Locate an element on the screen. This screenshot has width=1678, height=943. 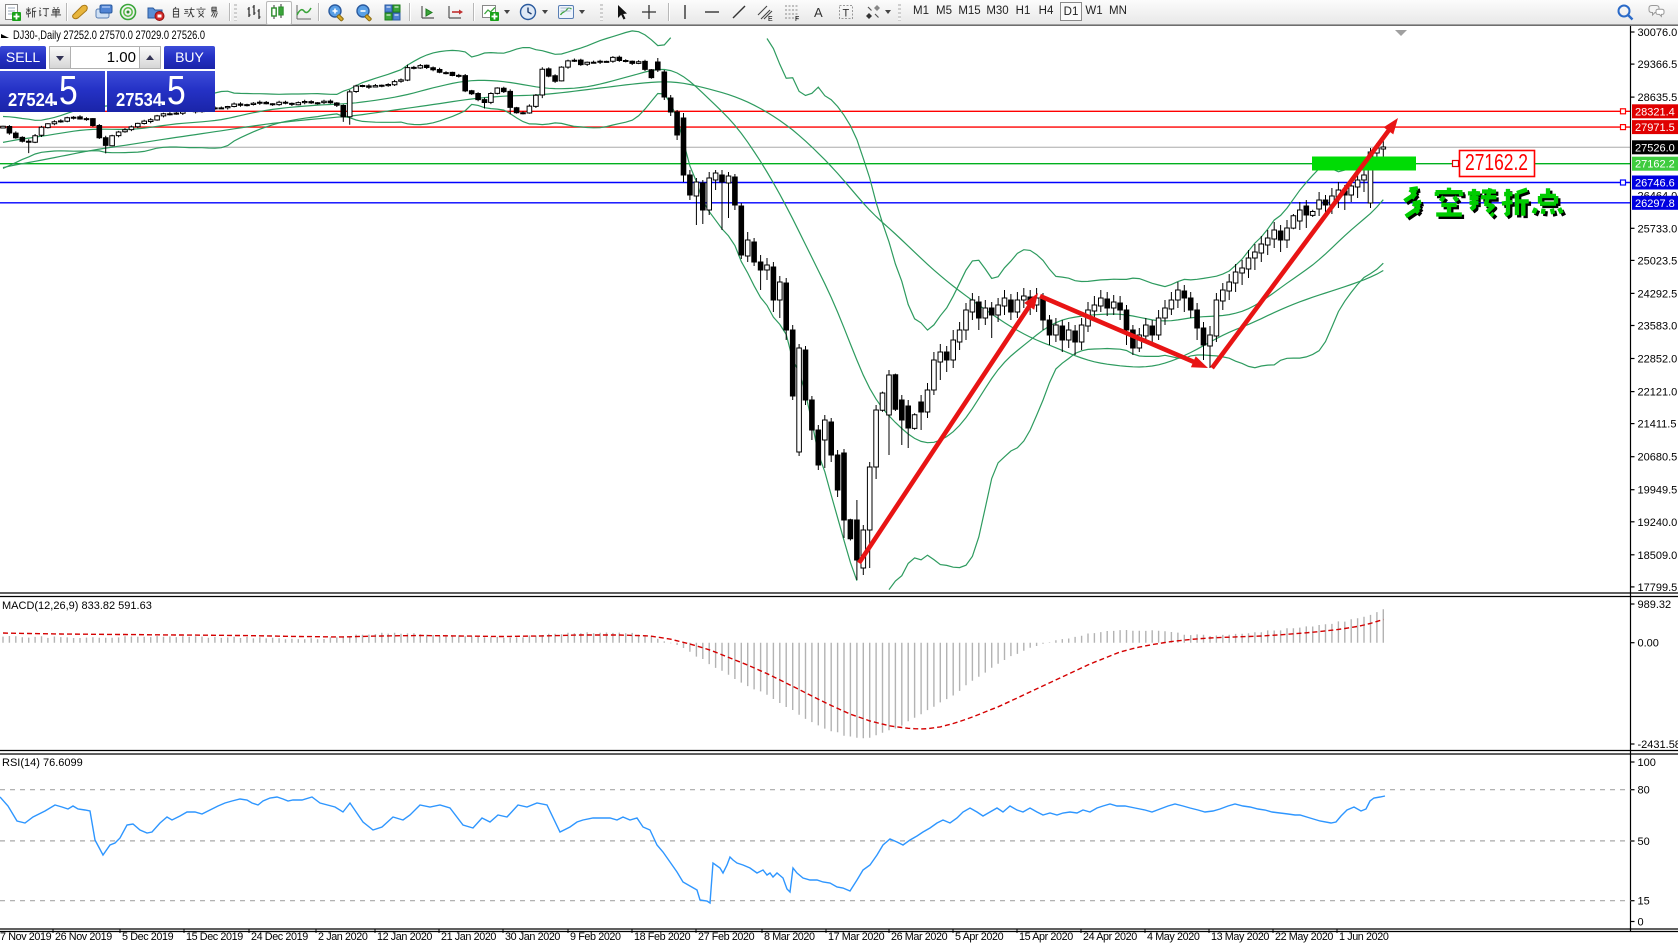
svg-text: 24292.5 is located at coordinates (1658, 294).